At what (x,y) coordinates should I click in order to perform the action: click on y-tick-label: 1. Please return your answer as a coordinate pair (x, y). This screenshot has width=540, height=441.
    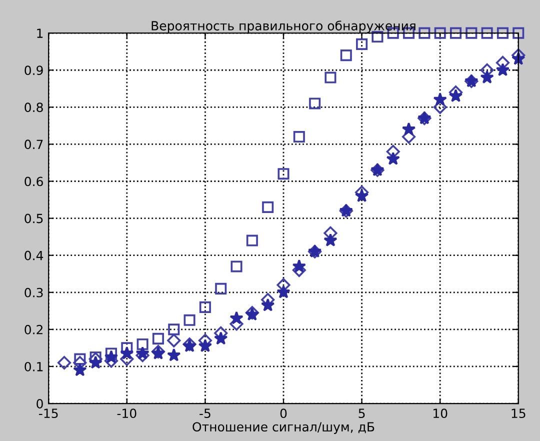
    Looking at the image, I should click on (40, 33).